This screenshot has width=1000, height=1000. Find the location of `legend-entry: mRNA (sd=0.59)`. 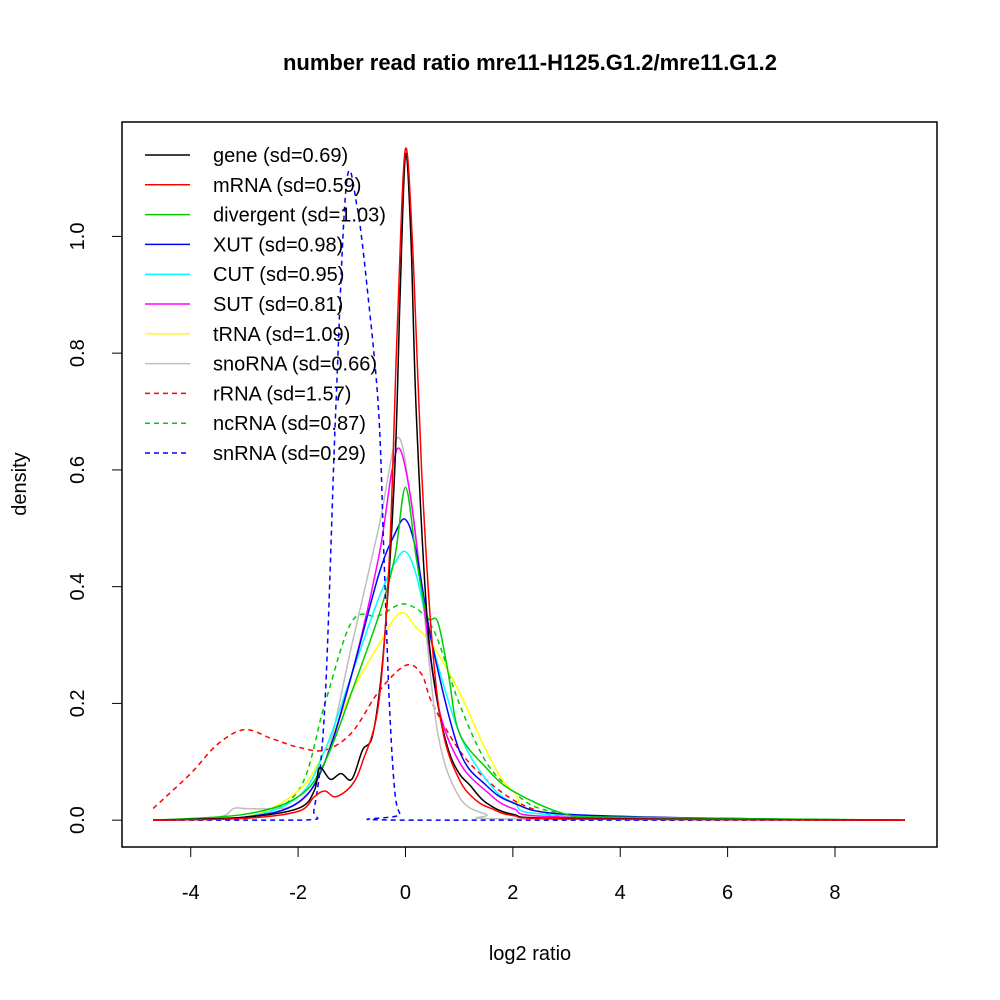

legend-entry: mRNA (sd=0.59) is located at coordinates (287, 186).